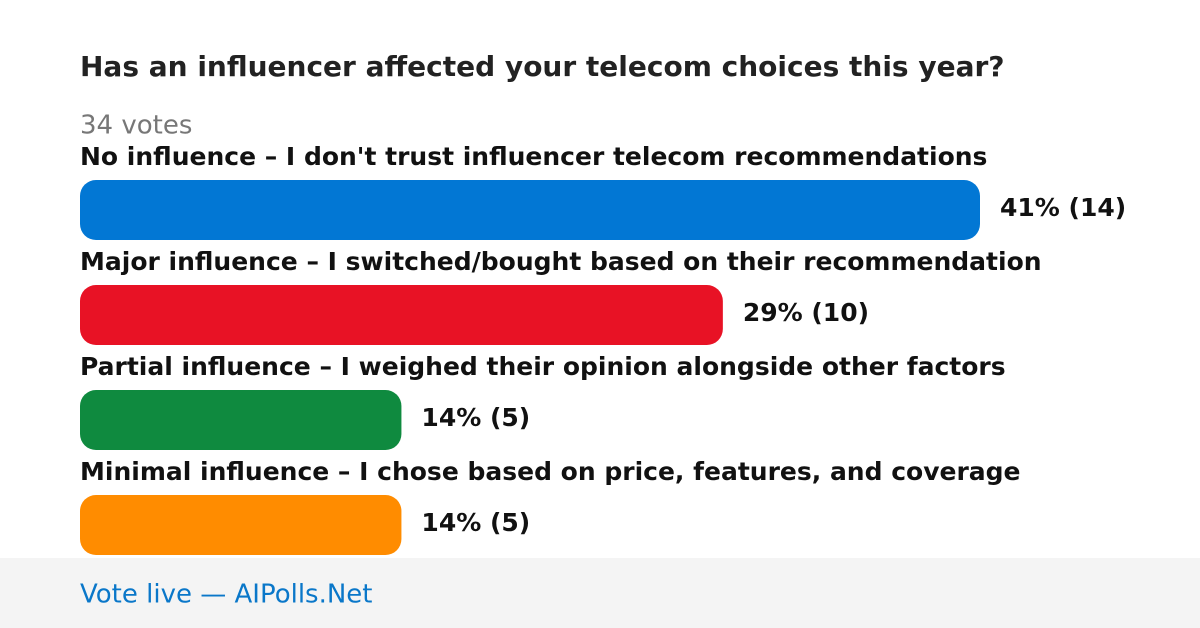 This screenshot has height=628, width=1200. I want to click on footer-link: Vote live — AIPolls.Net, so click(226, 595).